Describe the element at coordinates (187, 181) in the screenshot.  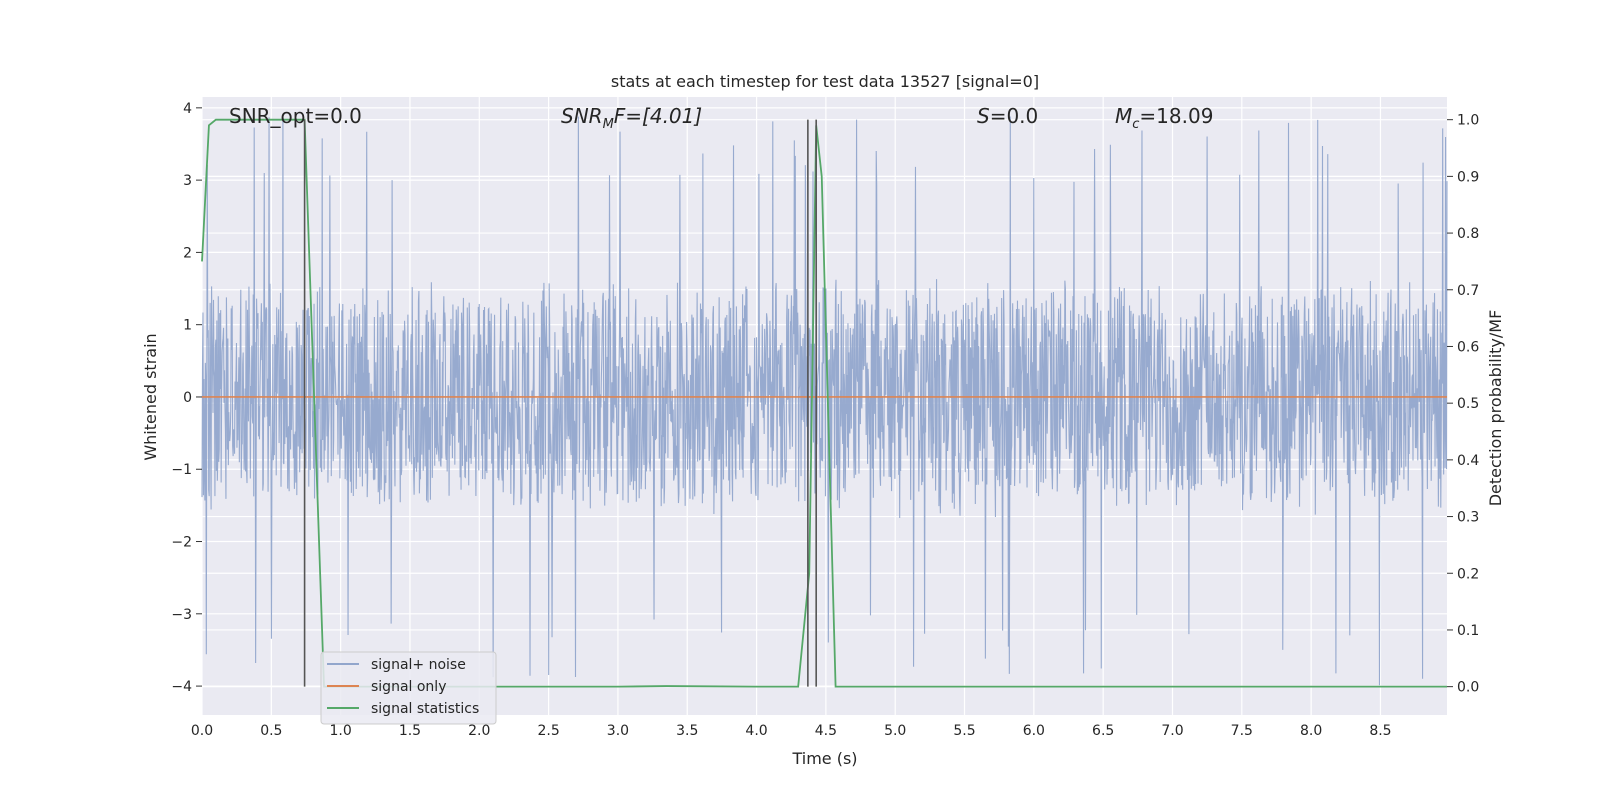
I see `y-tick-label: 3` at that location.